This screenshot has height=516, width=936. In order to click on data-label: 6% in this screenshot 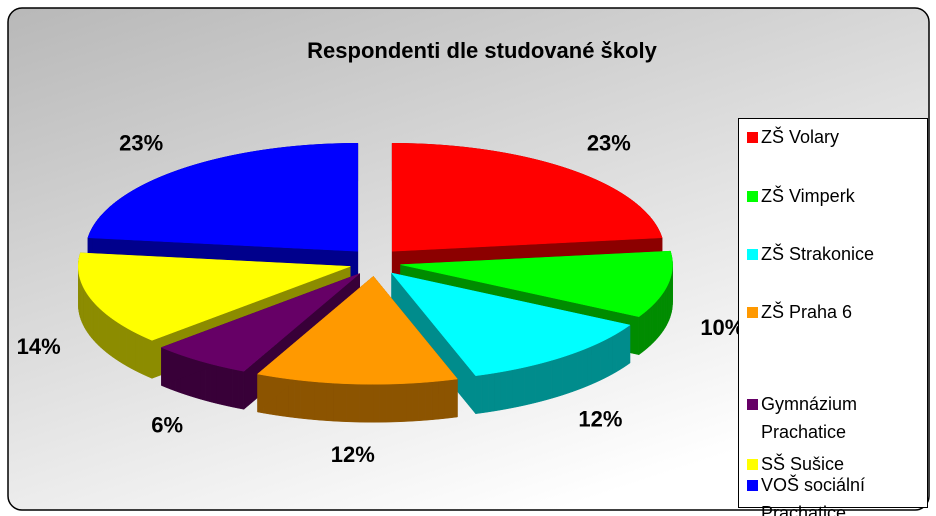, I will do `click(167, 425)`.